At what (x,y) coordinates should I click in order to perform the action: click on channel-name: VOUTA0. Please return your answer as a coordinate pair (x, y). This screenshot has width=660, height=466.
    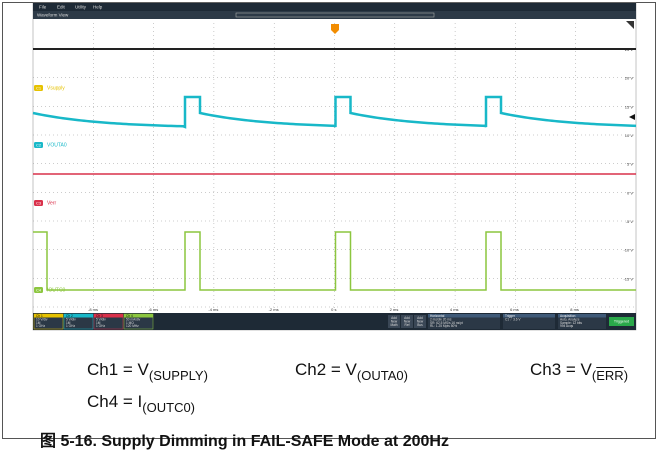
    Looking at the image, I should click on (57, 146).